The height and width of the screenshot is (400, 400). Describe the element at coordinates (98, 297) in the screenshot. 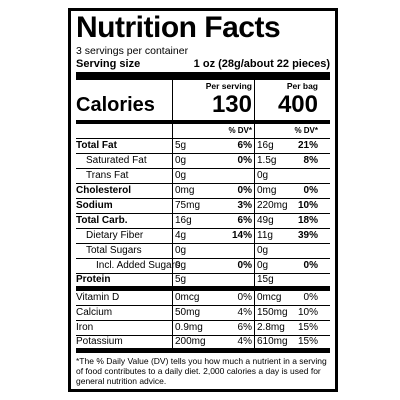

I see `nutrient-label: Vitamin D` at that location.